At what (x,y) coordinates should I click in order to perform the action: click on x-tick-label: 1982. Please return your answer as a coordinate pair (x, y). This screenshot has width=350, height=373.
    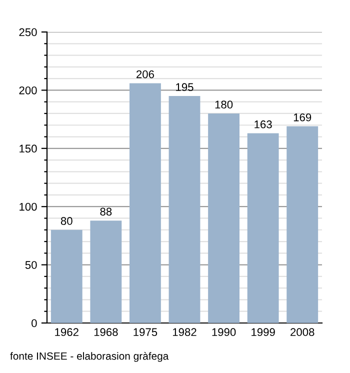
    Looking at the image, I should click on (184, 332).